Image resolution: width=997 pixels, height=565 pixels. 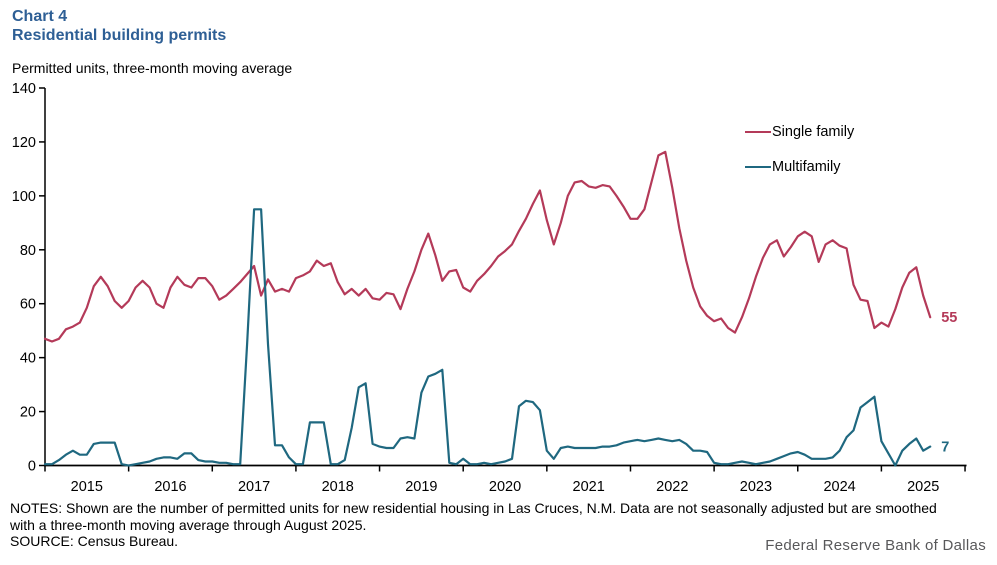 What do you see at coordinates (24, 197) in the screenshot?
I see `y-tick-label: 100` at bounding box center [24, 197].